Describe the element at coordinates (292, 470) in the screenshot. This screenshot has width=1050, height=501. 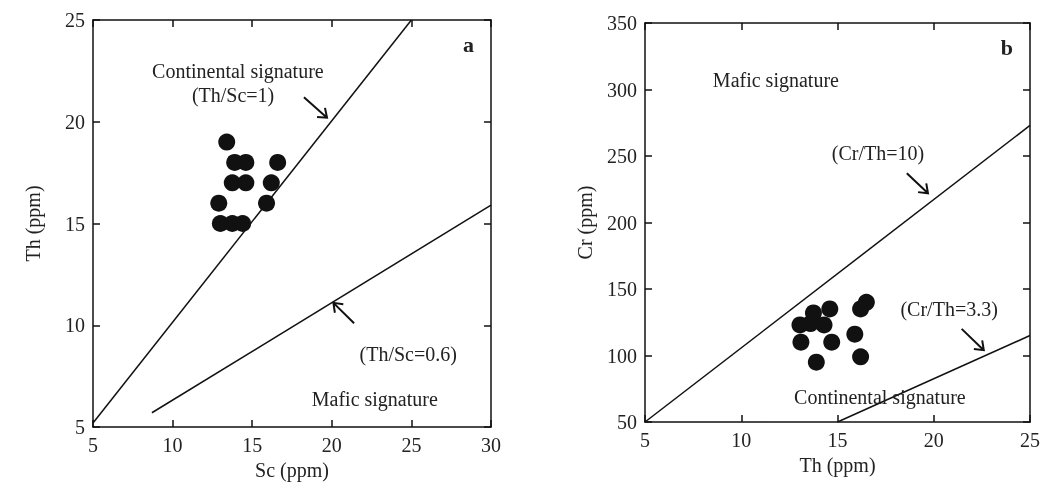
I see `x-axis-title: Sc (ppm)` at that location.